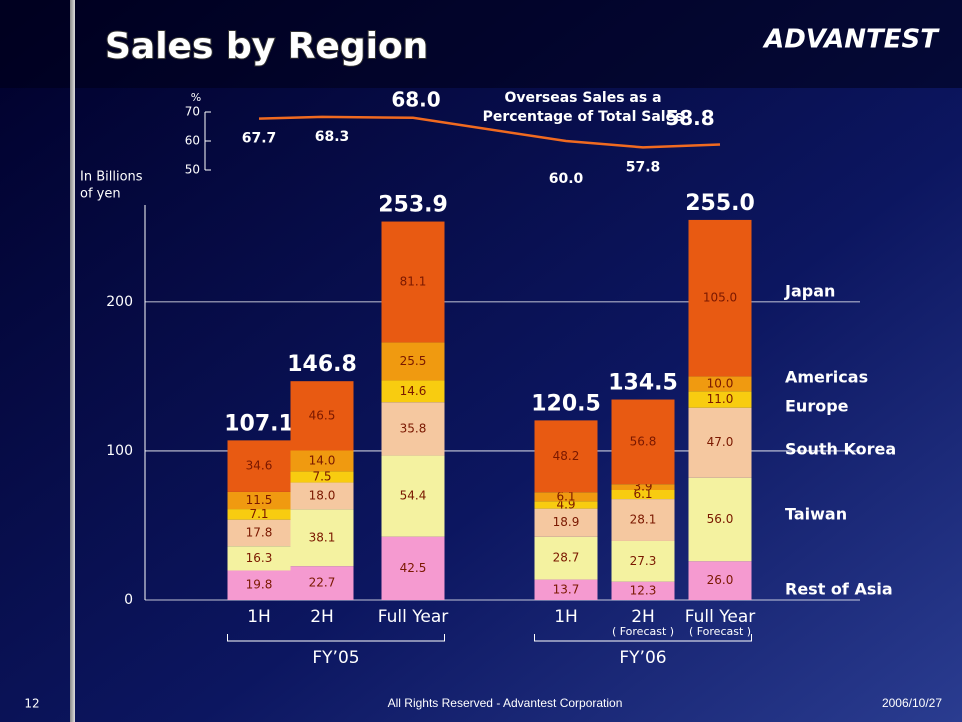 The image size is (962, 722). I want to click on segment-label: 18.0, so click(322, 495).